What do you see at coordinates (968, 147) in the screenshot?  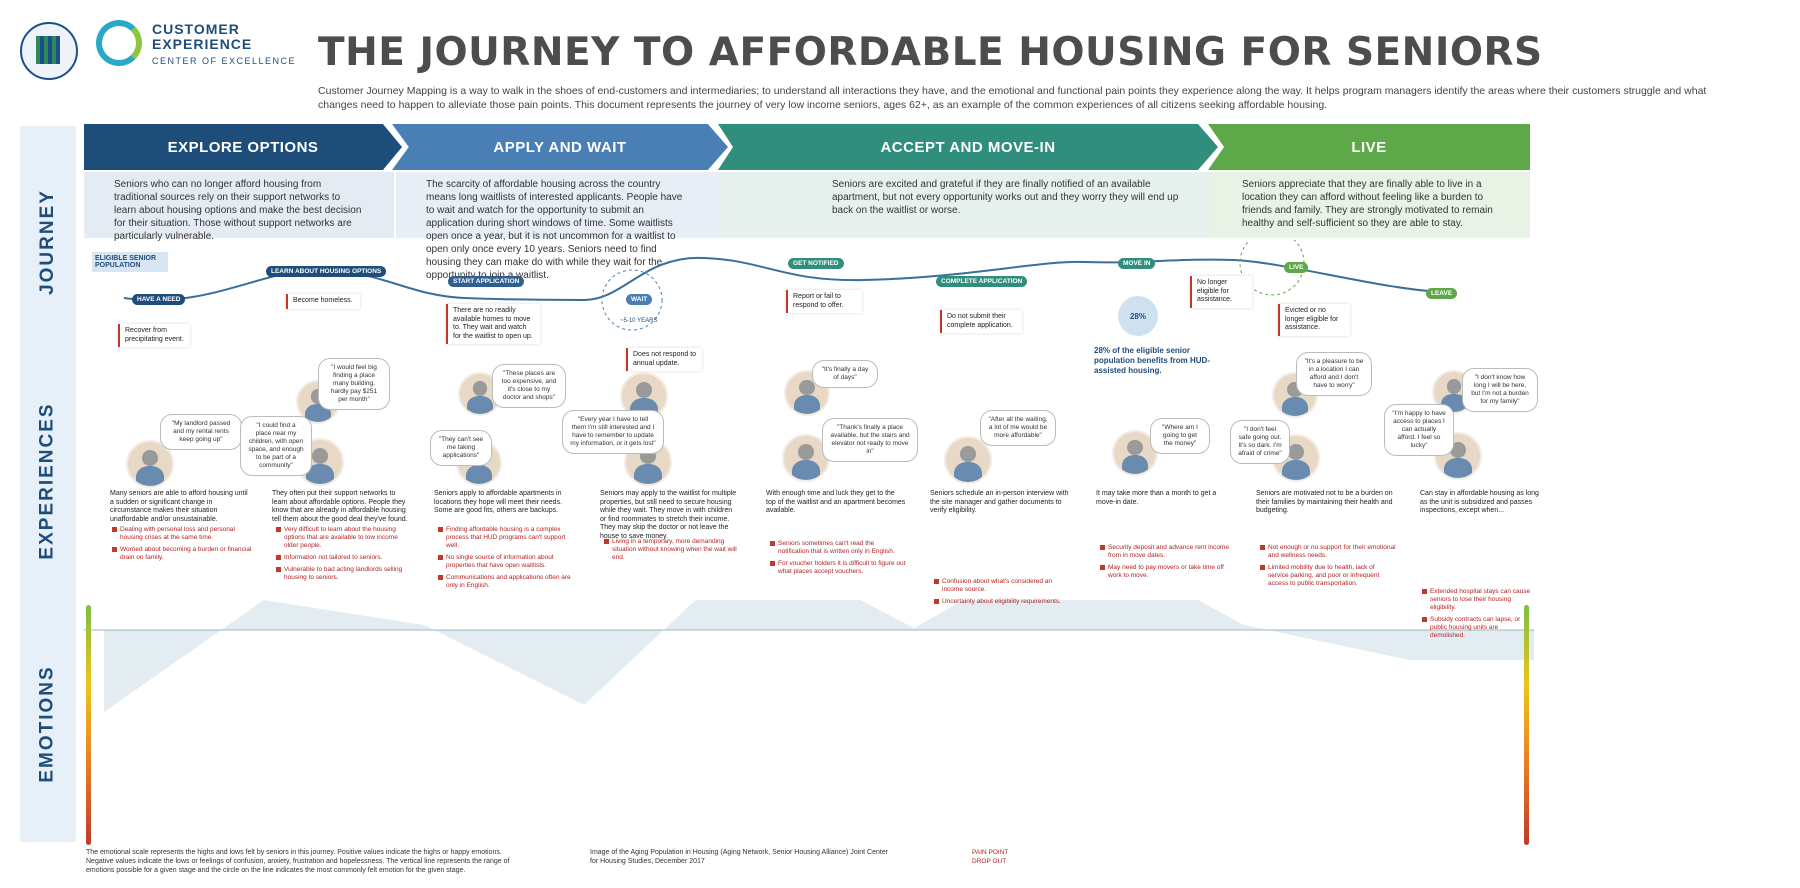 I see `phase-accept-label: ACCEPT AND MOVE-IN` at bounding box center [968, 147].